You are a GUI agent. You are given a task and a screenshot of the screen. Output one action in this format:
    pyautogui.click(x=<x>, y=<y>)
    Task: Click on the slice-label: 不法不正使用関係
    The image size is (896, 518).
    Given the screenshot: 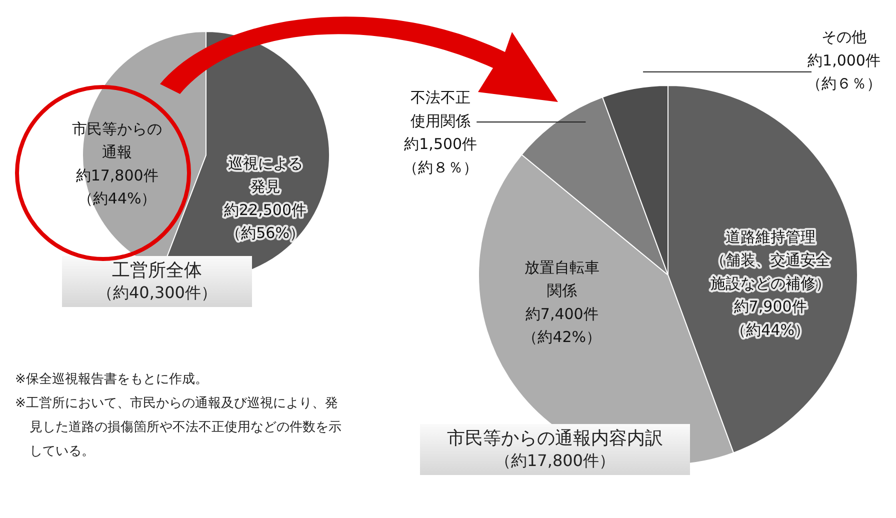 What is the action you would take?
    pyautogui.click(x=440, y=109)
    